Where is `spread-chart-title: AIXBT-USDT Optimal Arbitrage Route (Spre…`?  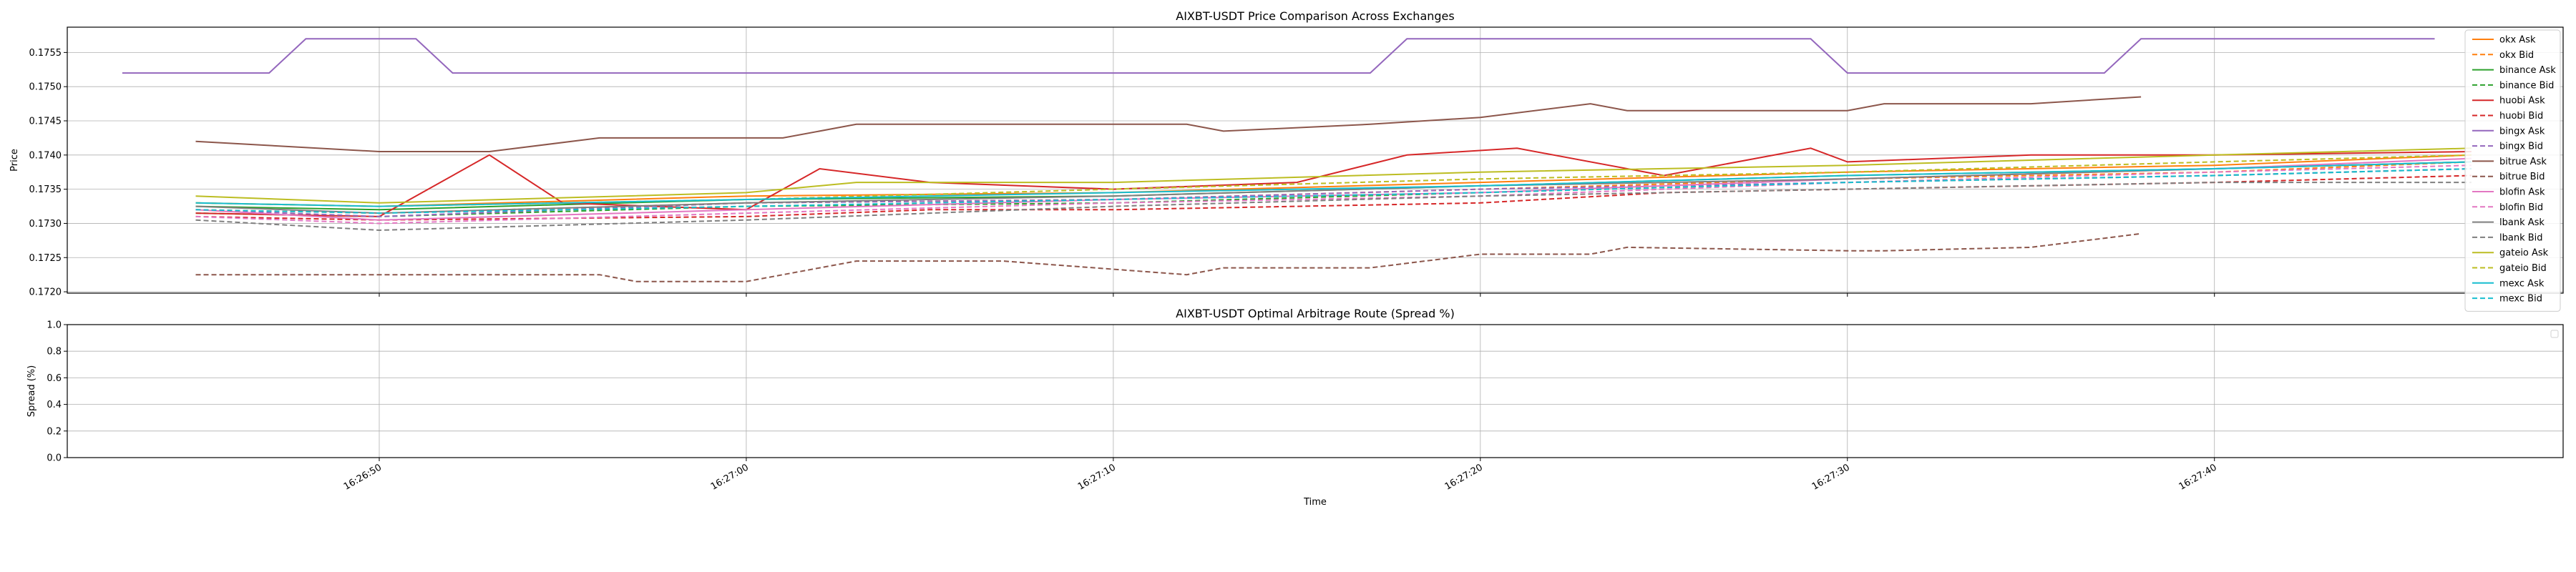
spread-chart-title: AIXBT-USDT Optimal Arbitrage Route (Spre… is located at coordinates (1315, 313).